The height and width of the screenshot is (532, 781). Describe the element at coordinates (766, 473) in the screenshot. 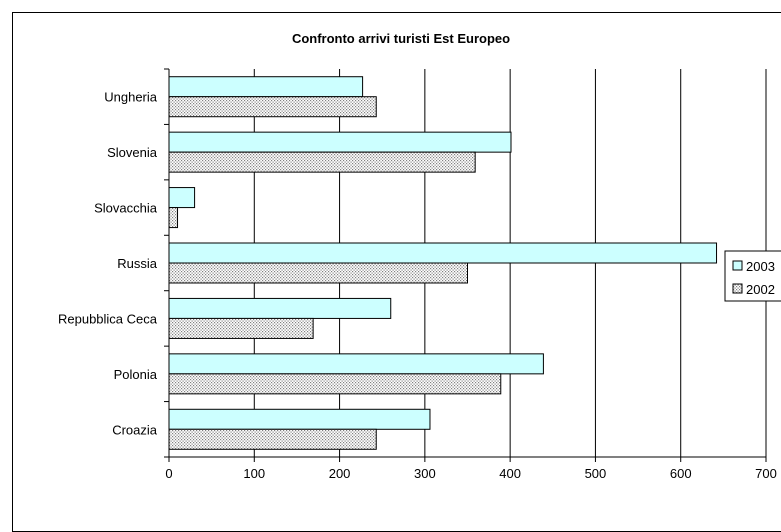

I see `x-tick-label: 700` at that location.